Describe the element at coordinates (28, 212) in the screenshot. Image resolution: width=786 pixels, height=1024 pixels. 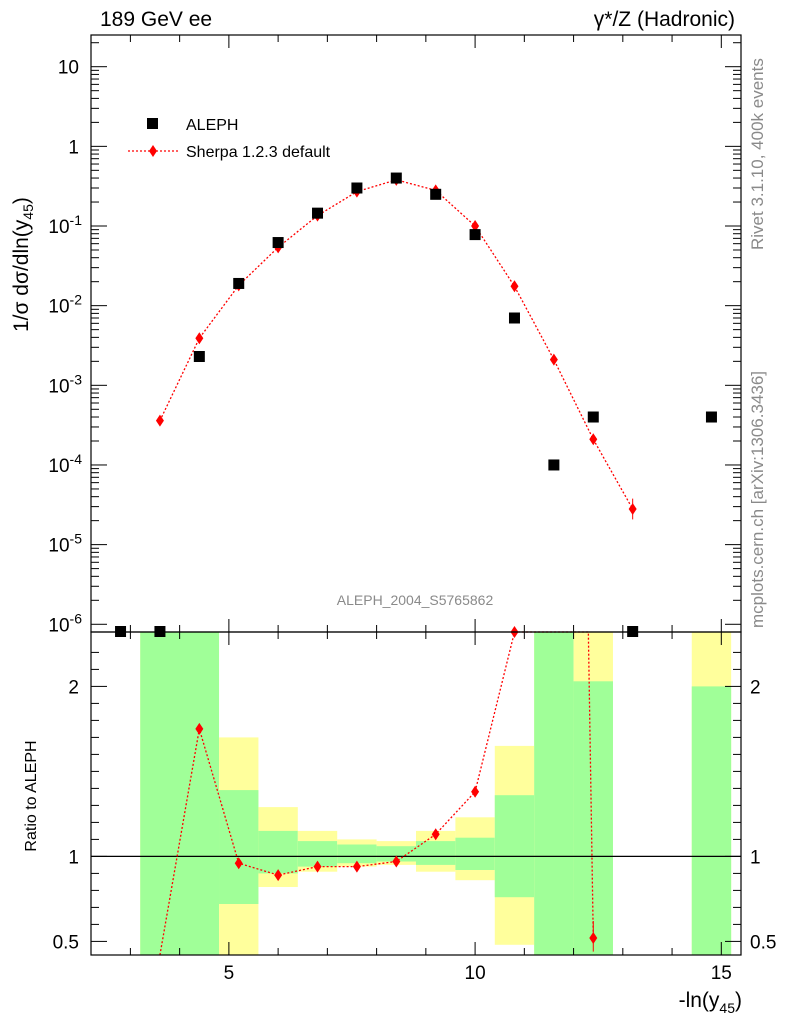
I see `y-label-subscript: 45` at that location.